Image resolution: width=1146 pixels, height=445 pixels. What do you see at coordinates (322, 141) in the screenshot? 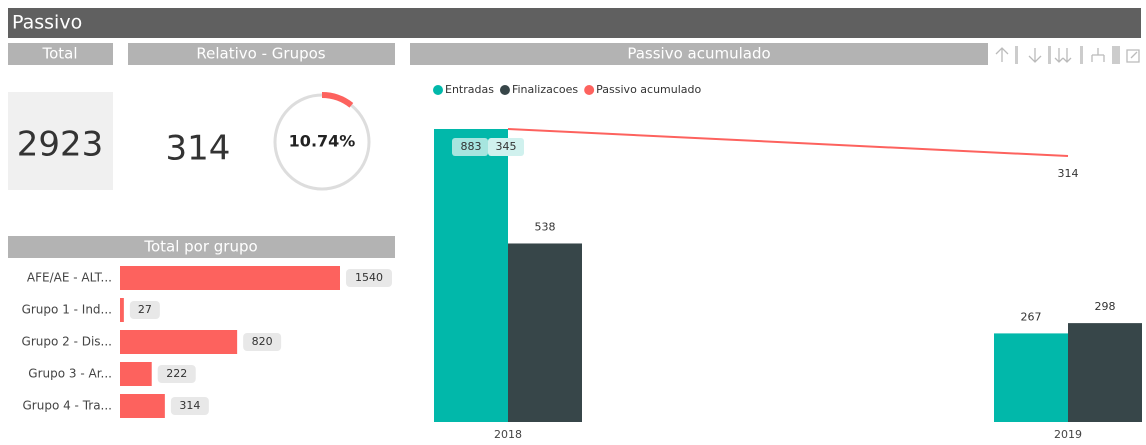
I see `gauge-label: 10.74%` at bounding box center [322, 141].